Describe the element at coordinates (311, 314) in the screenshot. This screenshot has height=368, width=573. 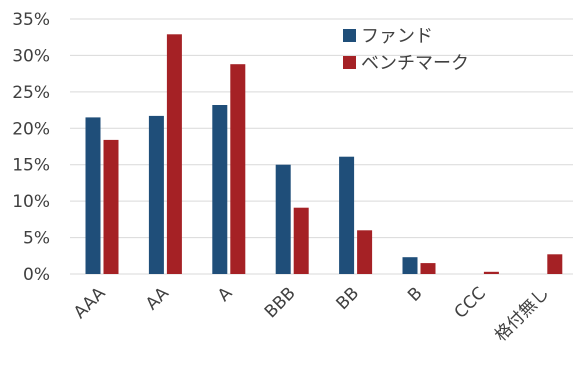
I see `x-axis-ticks: AAA AA A BBB BB B CCC 格付無し` at that location.